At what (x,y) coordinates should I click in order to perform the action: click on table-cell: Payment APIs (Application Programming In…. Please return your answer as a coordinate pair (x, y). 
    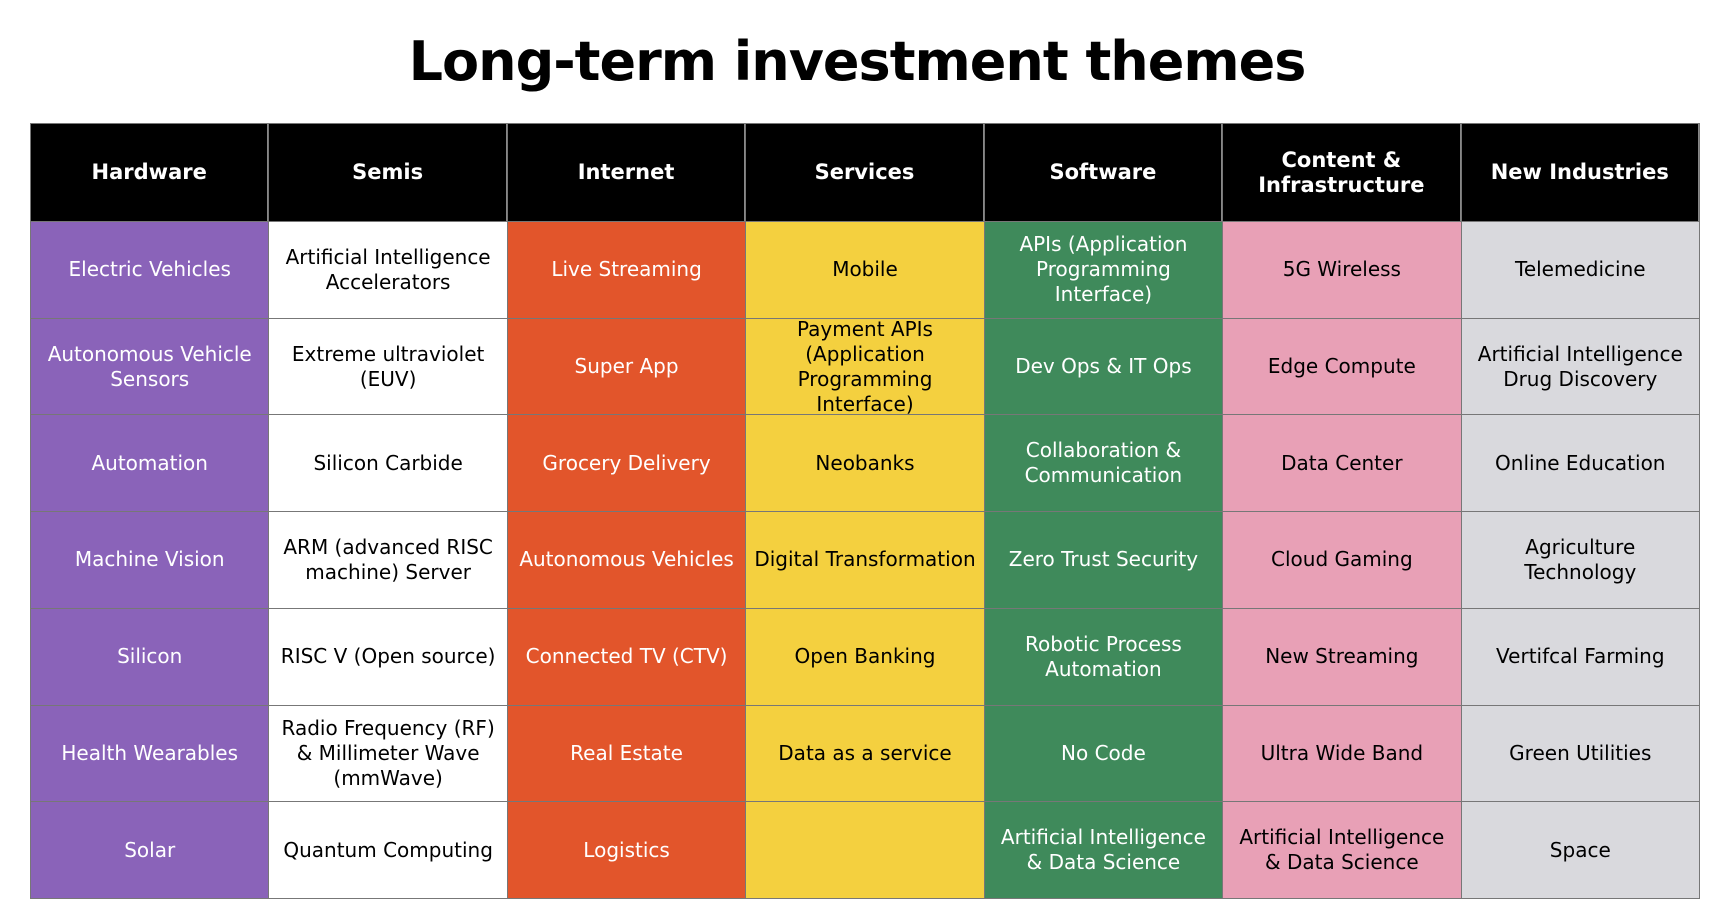
    Looking at the image, I should click on (865, 366).